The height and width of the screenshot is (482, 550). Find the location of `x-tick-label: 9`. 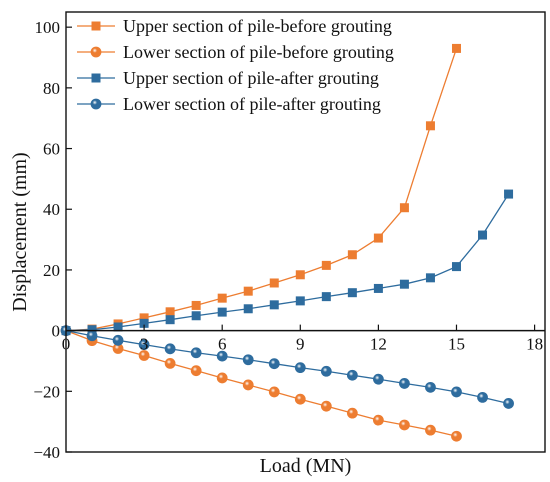

x-tick-label: 9 is located at coordinates (300, 344).